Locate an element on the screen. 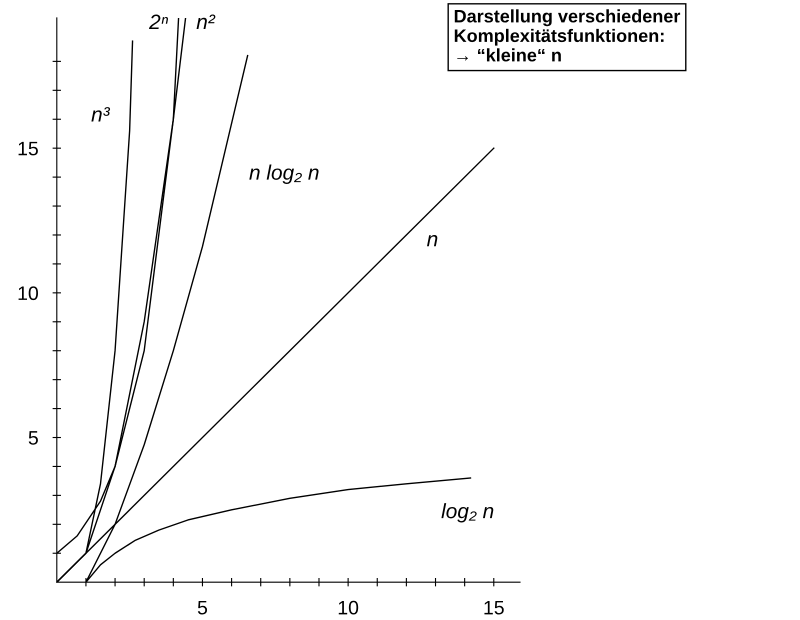 The height and width of the screenshot is (620, 800). series-label: n³ is located at coordinates (100, 114).